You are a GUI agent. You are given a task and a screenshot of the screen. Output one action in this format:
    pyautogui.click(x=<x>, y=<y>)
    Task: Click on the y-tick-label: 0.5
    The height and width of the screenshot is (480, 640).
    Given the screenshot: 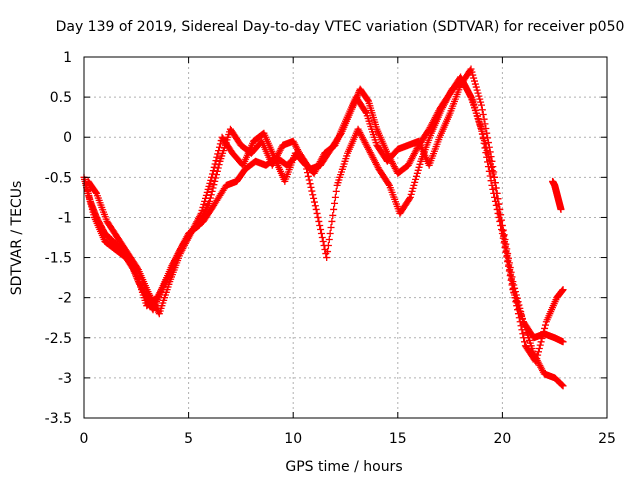 What is the action you would take?
    pyautogui.click(x=61, y=98)
    